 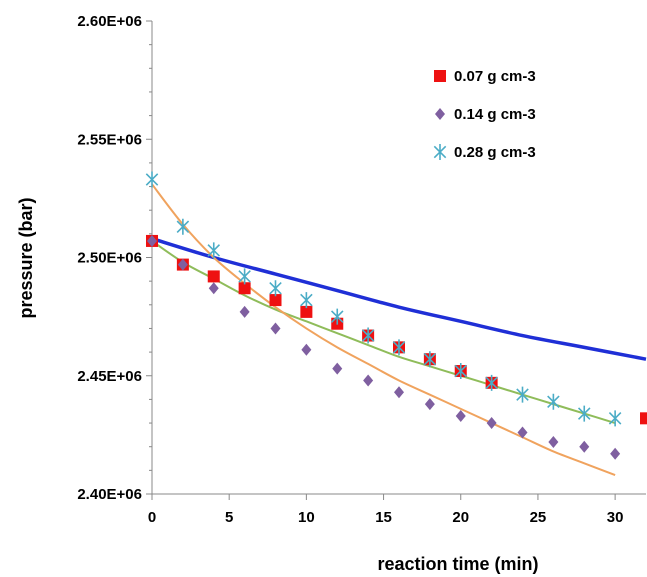 I want to click on x-tick-label: 15, so click(x=383, y=517).